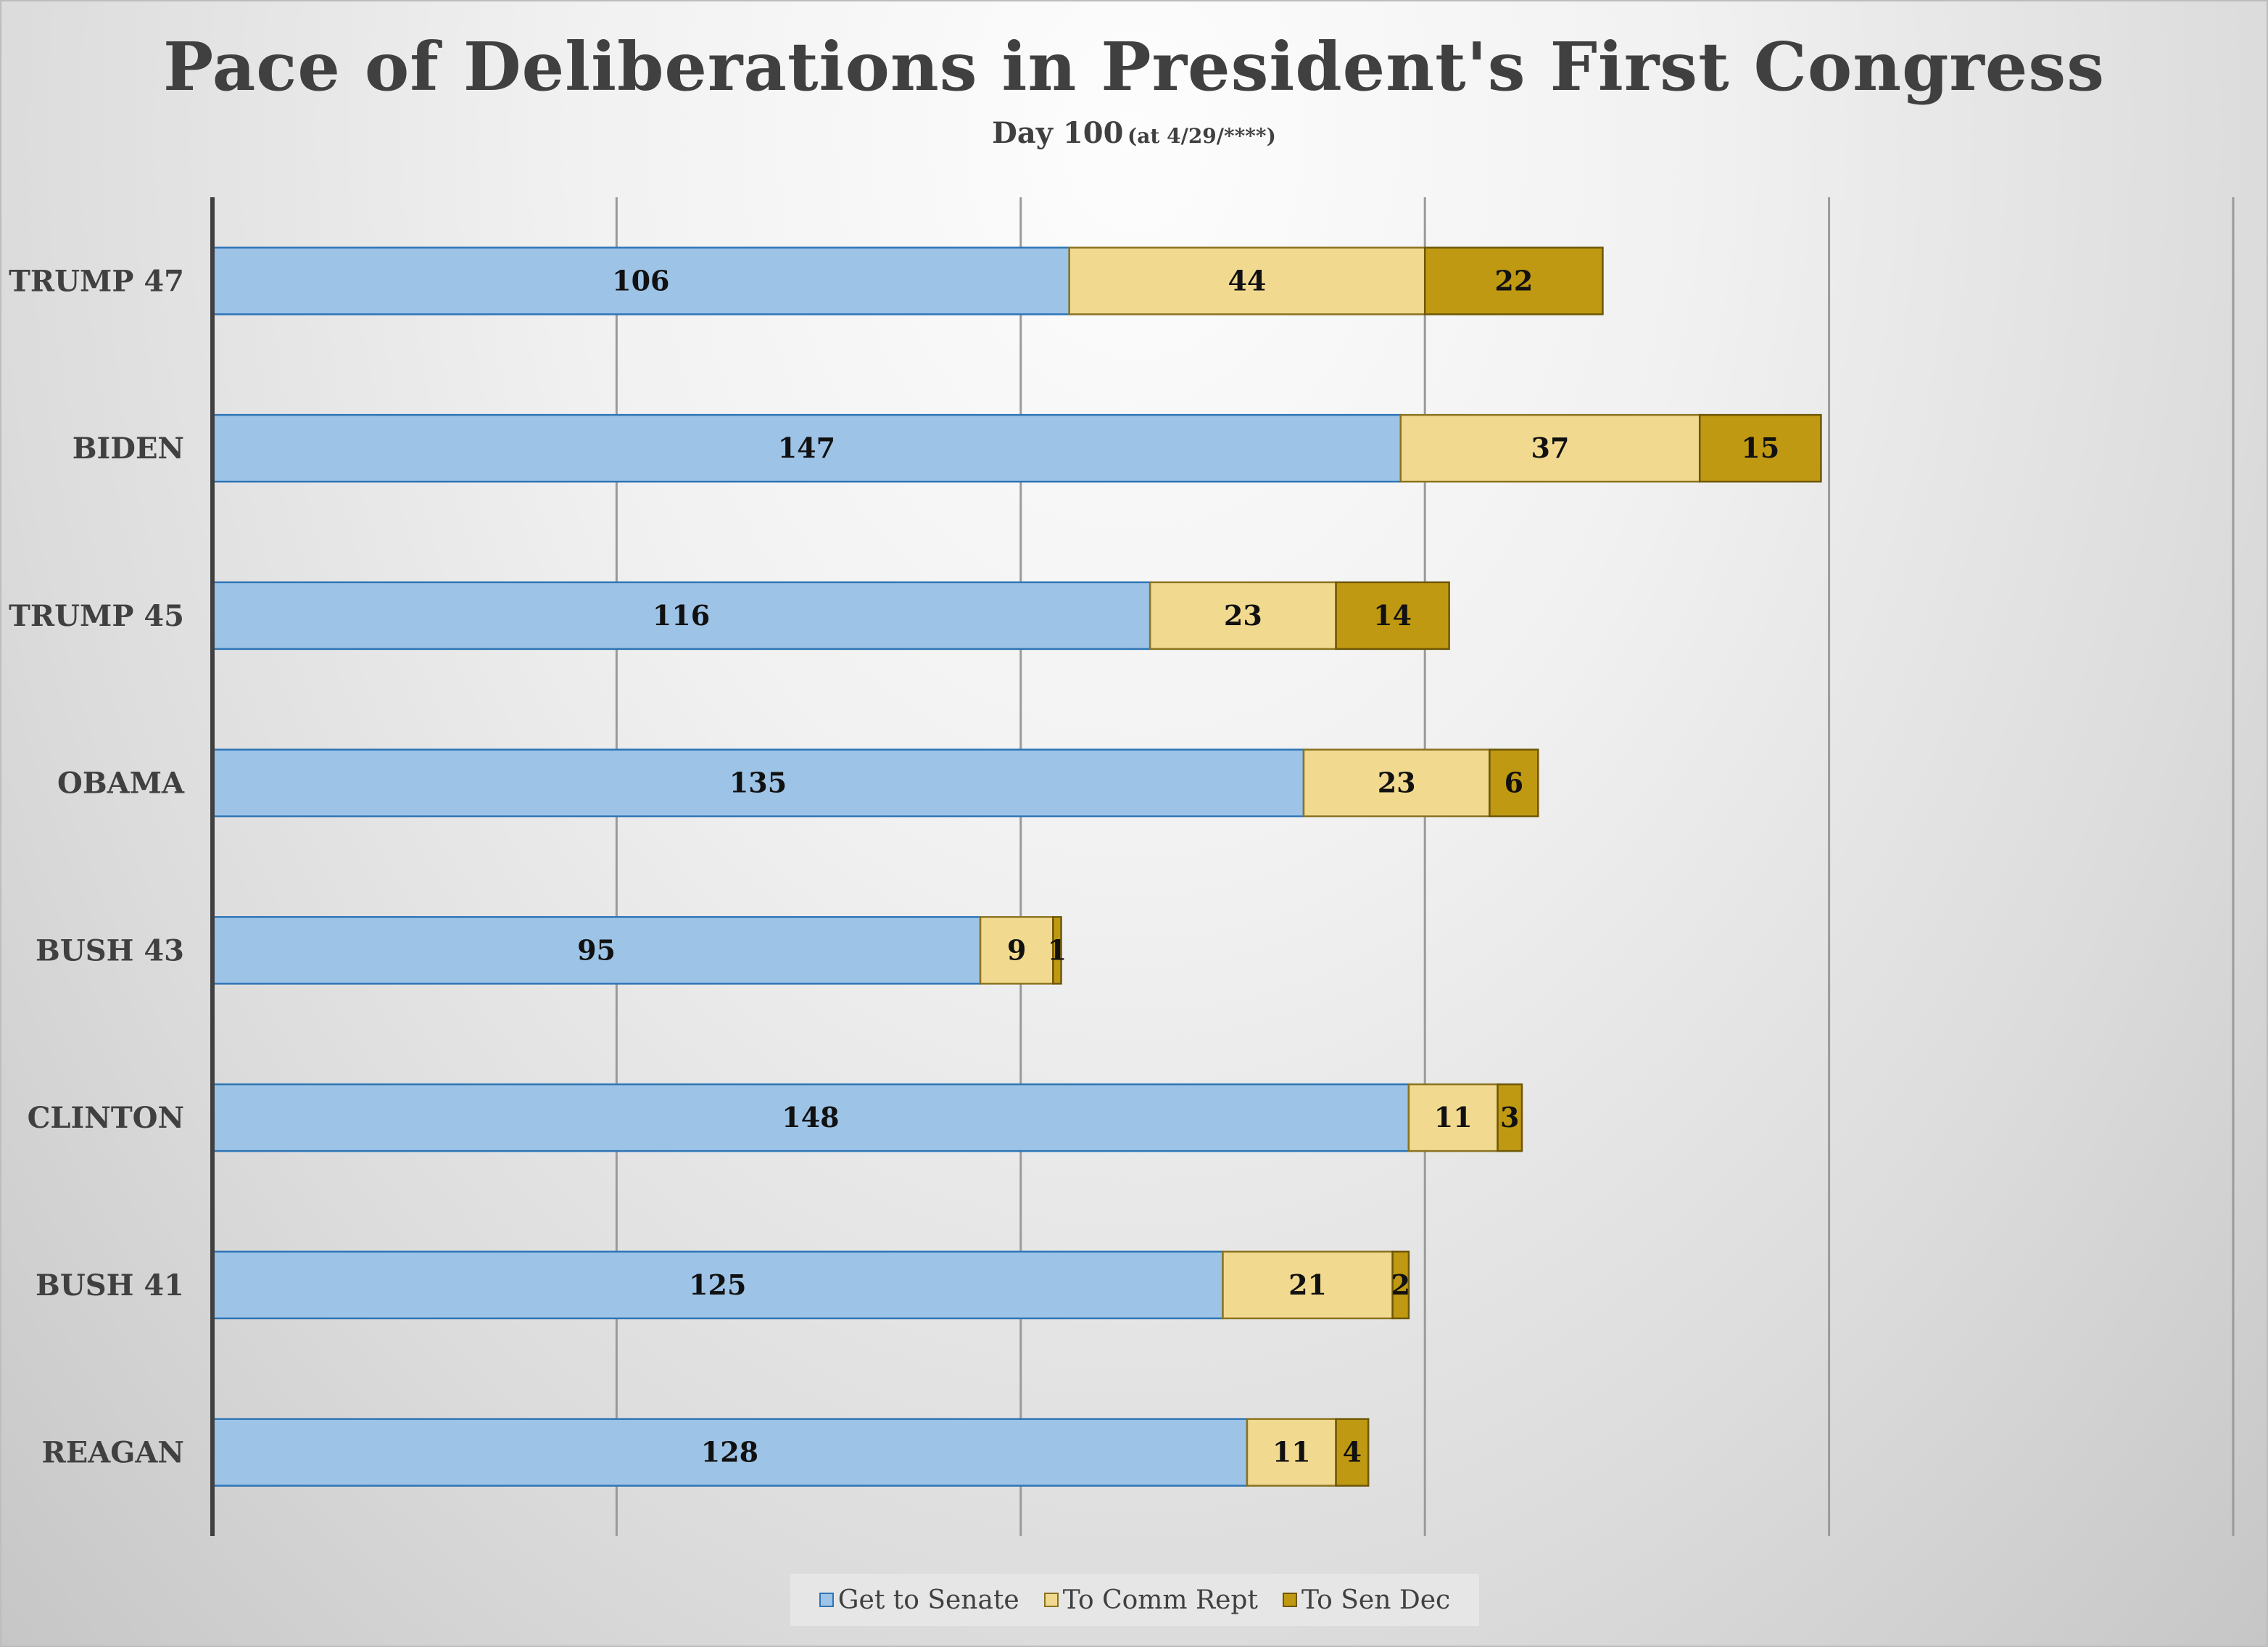  What do you see at coordinates (681, 615) in the screenshot?
I see `data-label: 116` at bounding box center [681, 615].